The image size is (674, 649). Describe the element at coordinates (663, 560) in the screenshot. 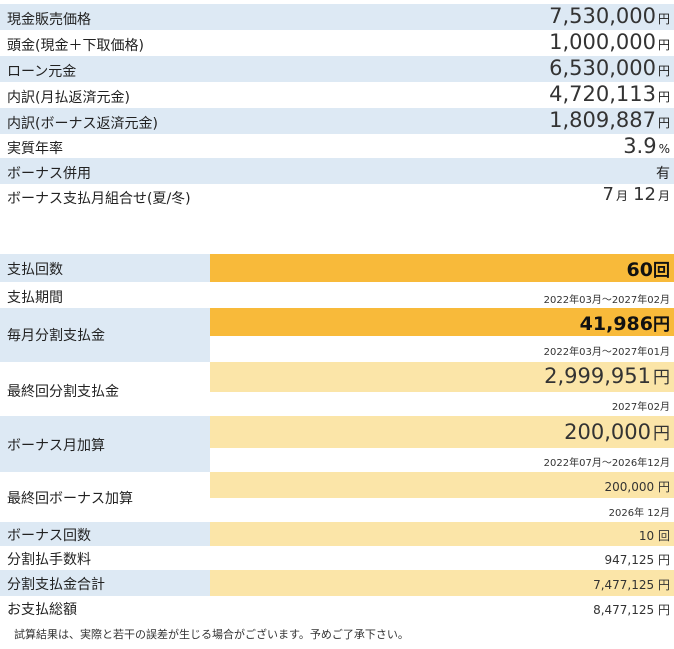

I see `fee-unit: 円` at that location.